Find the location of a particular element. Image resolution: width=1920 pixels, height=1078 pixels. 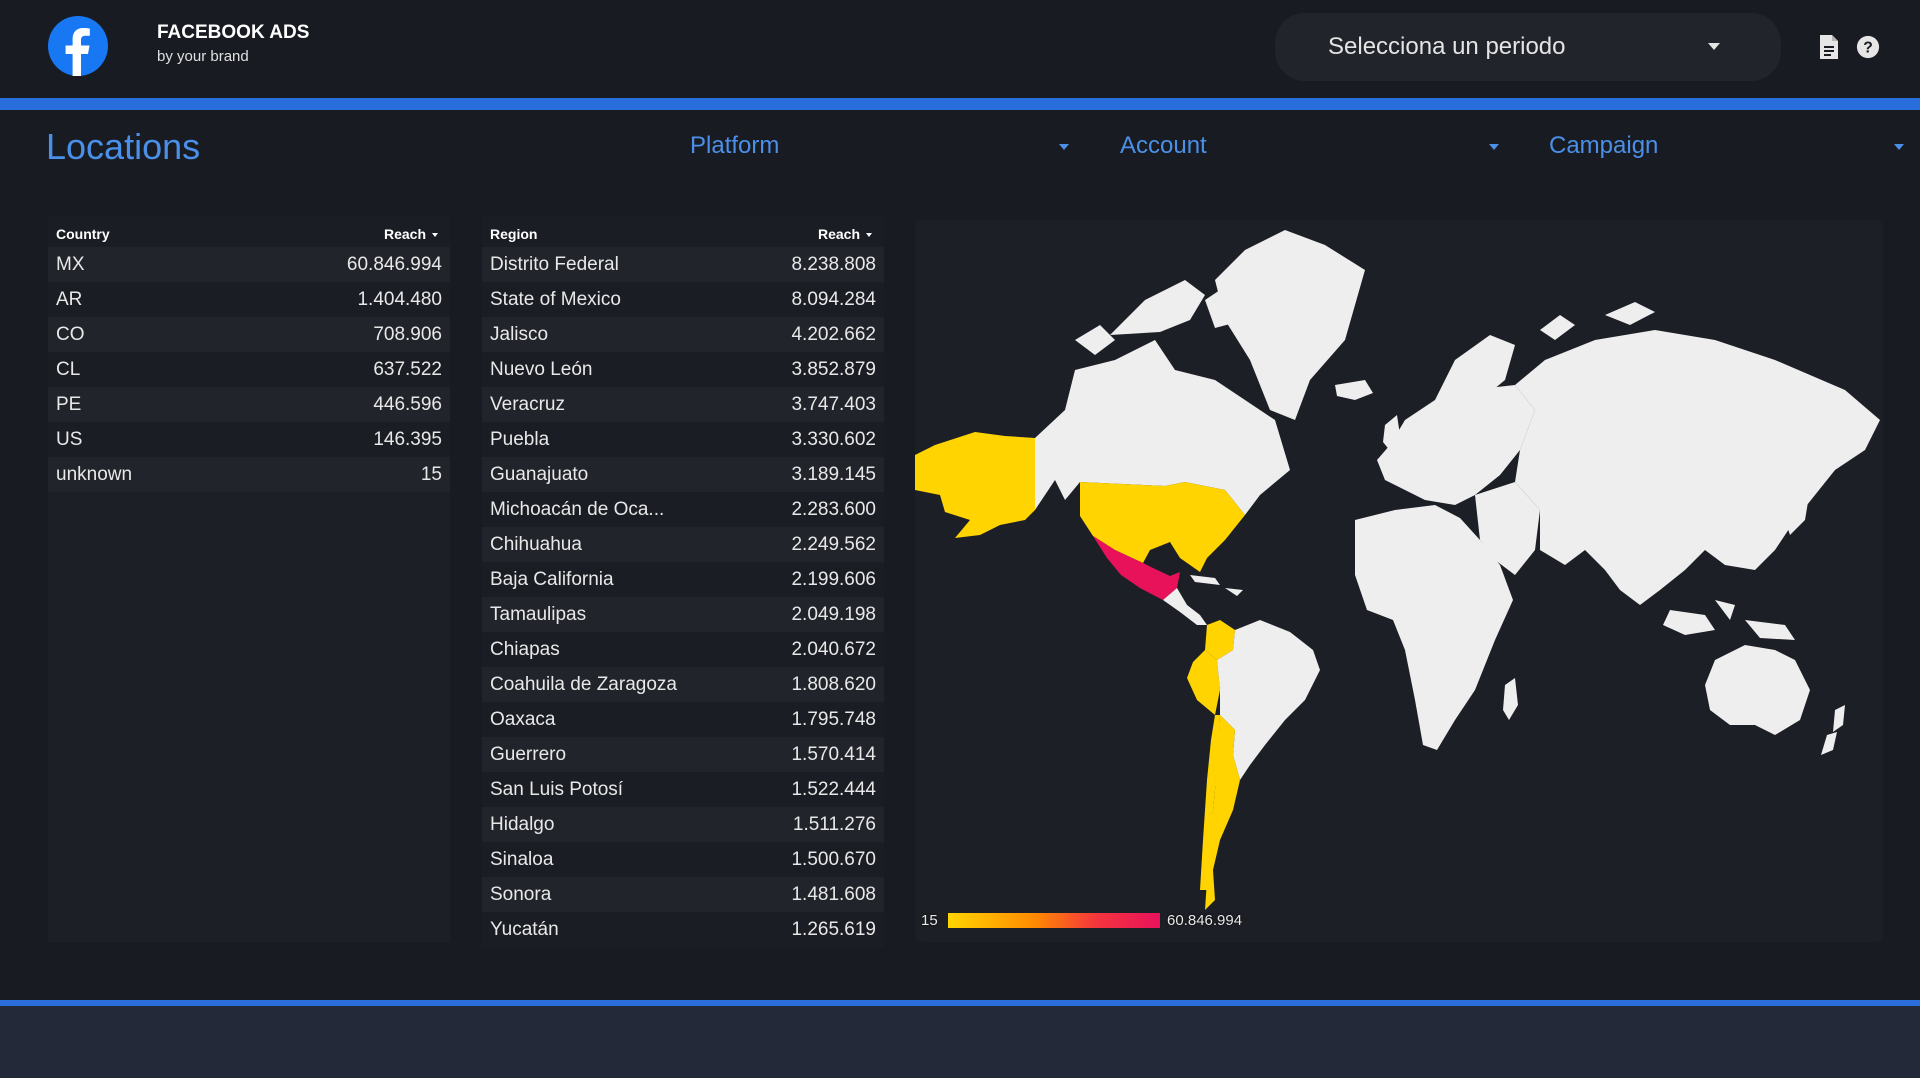

table-row: Hidalgo 1.511.276 is located at coordinates (683, 824).